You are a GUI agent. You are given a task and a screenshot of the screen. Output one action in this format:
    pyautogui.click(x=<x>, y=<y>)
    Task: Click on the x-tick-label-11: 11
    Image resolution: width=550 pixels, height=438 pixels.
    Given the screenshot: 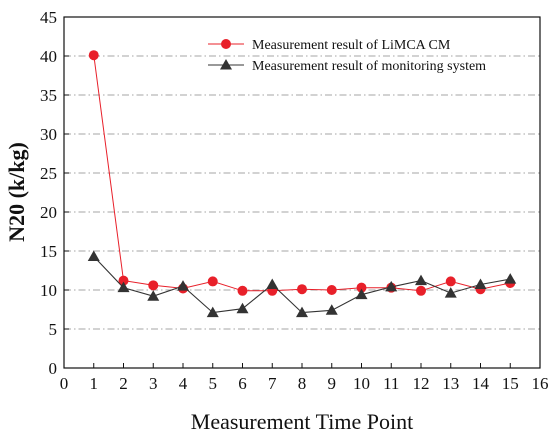 What is the action you would take?
    pyautogui.click(x=391, y=383)
    